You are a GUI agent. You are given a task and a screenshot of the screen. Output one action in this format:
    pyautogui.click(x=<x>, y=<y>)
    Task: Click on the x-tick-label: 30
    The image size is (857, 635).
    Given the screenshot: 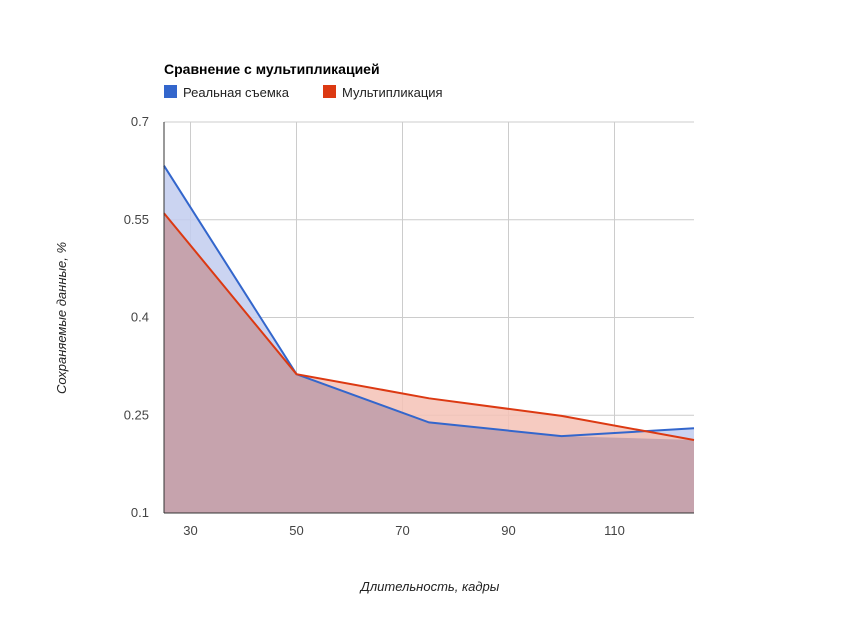 What is the action you would take?
    pyautogui.click(x=190, y=530)
    